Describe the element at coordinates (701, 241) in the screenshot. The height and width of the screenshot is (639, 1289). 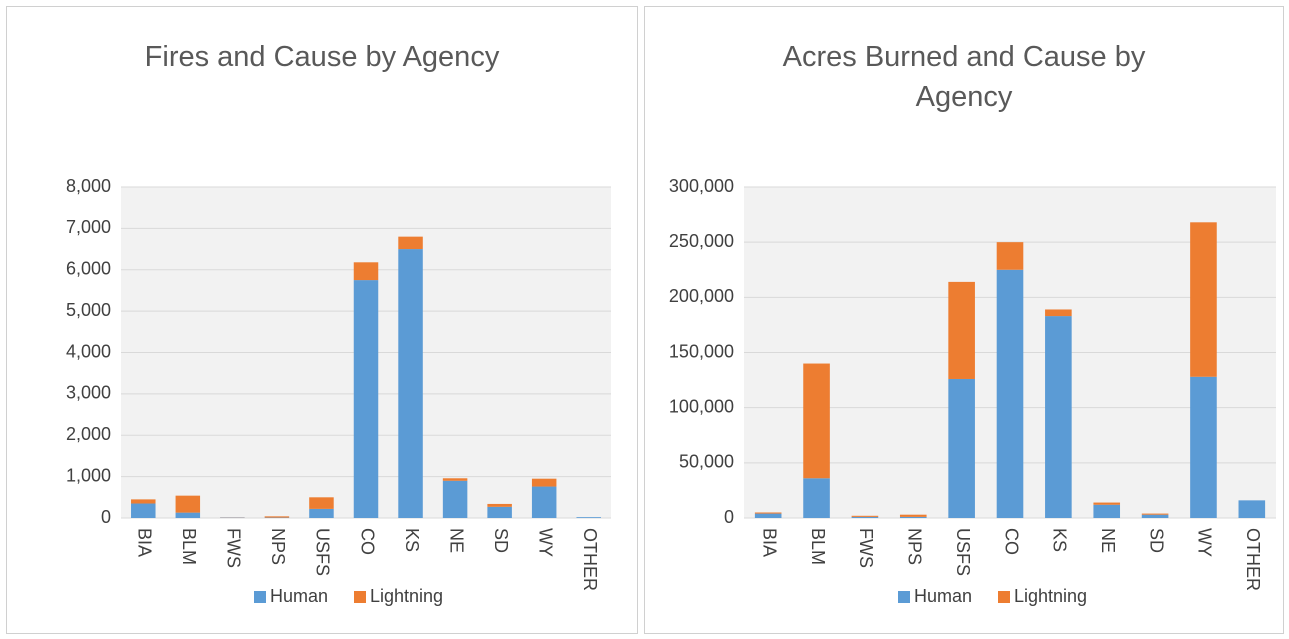
I see `y-tick-label: 250,000` at that location.